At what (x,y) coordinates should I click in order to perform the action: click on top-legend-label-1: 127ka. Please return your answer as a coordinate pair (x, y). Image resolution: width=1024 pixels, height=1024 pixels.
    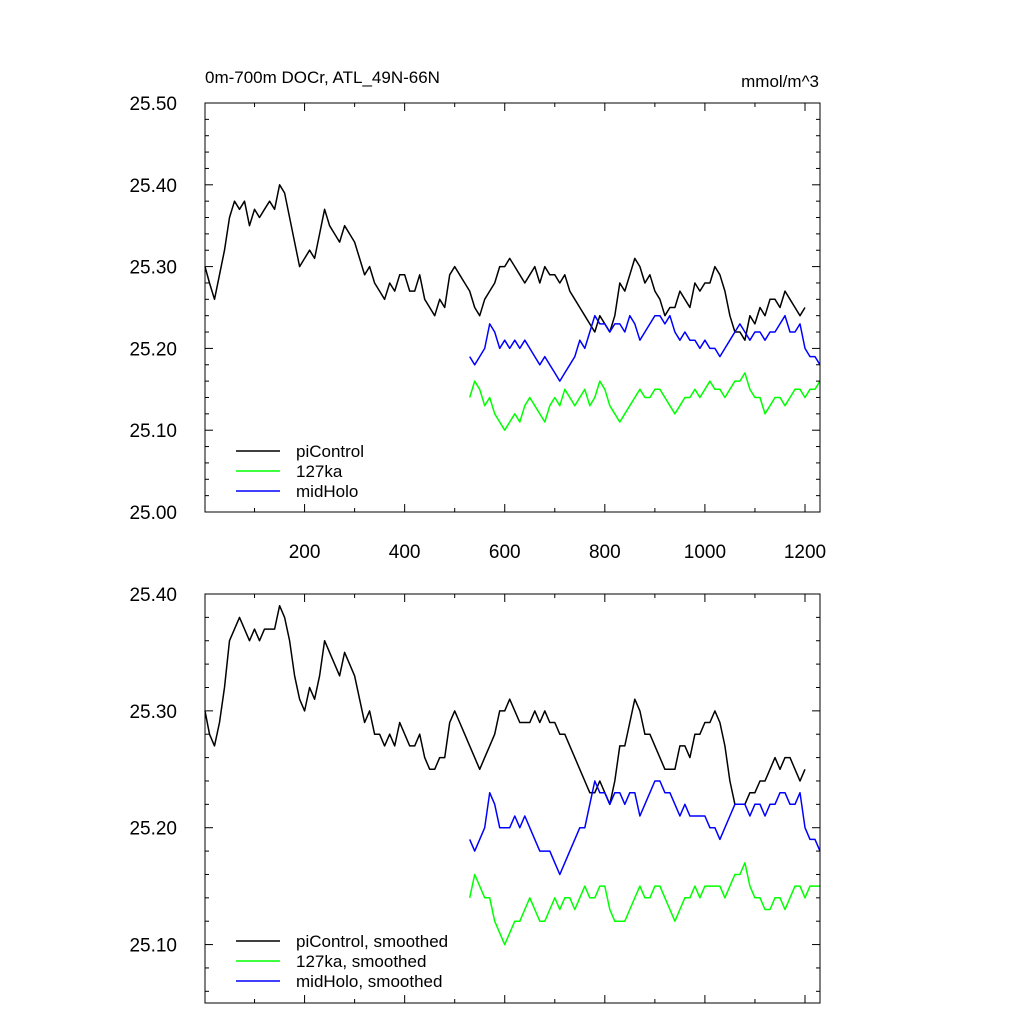
    Looking at the image, I should click on (319, 471).